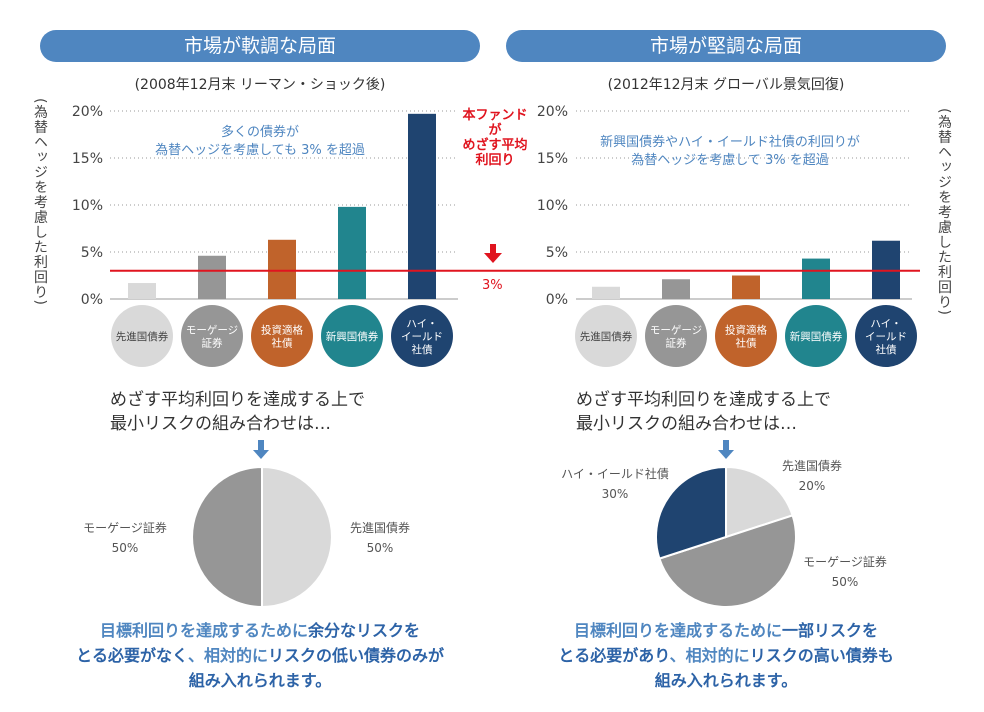 Image resolution: width=984 pixels, height=712 pixels. I want to click on left-category-label-4: ハイ・, so click(421, 324).